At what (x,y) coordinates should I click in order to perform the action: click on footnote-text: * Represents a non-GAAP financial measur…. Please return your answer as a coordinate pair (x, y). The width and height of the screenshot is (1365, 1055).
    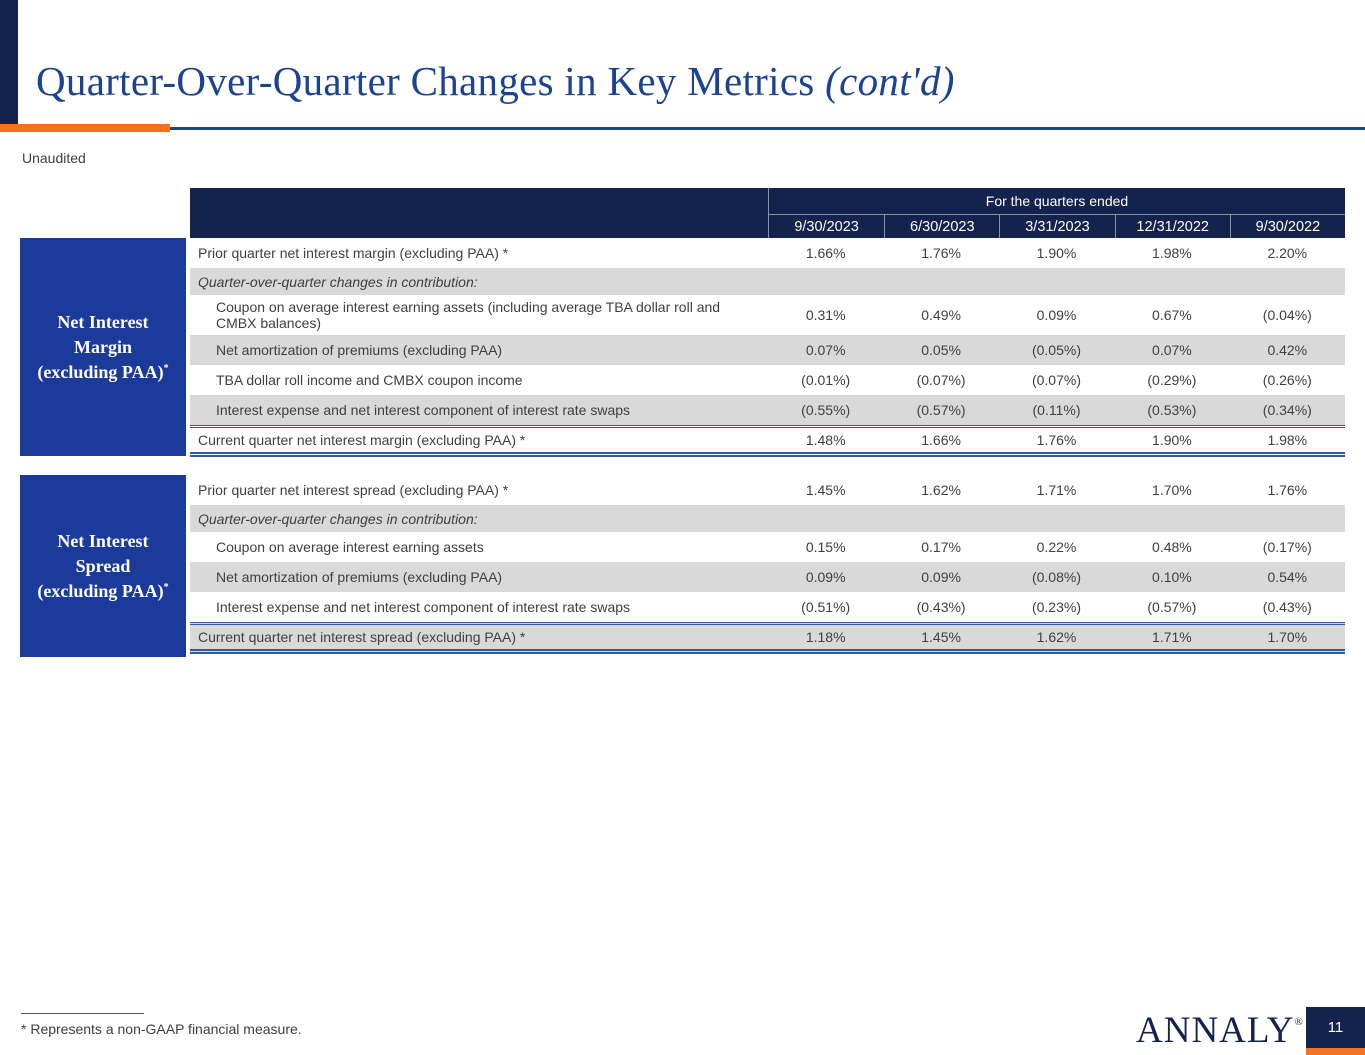
    Looking at the image, I should click on (161, 1029).